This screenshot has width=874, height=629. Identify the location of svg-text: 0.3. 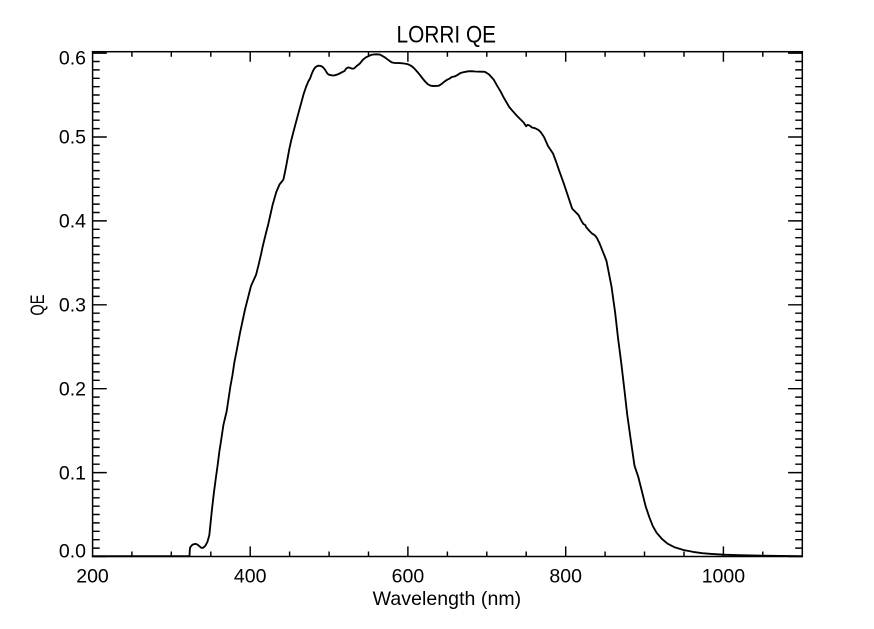
(72, 306).